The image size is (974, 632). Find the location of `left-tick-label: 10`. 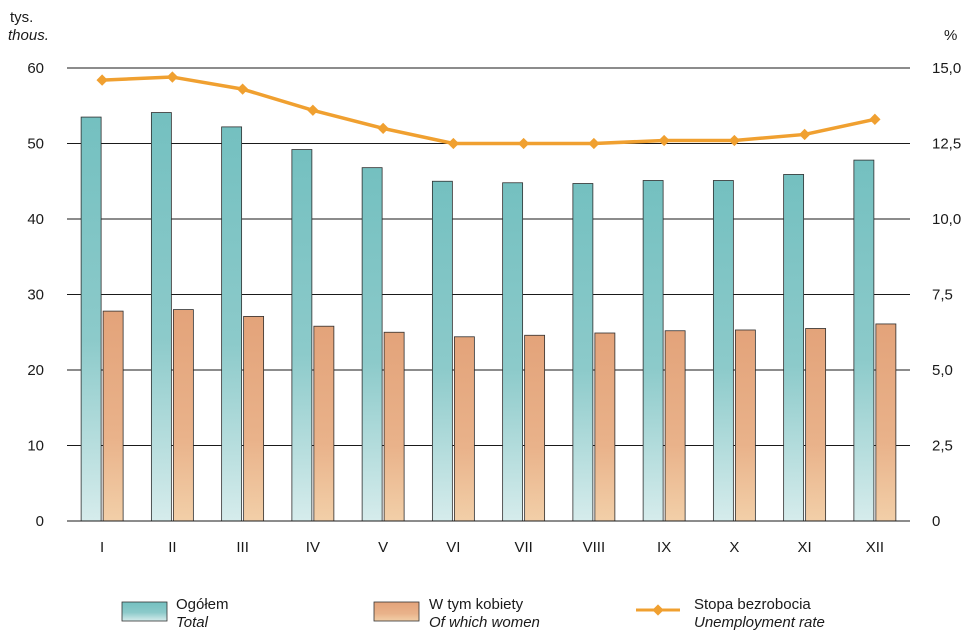

left-tick-label: 10 is located at coordinates (35, 446).